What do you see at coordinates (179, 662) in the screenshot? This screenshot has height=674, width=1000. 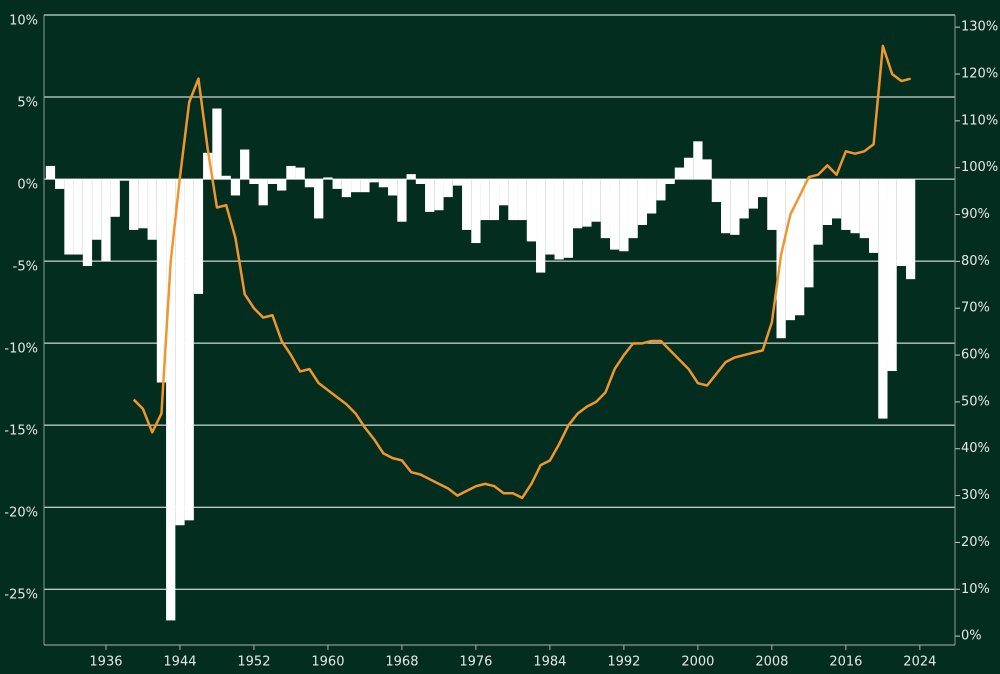 I see `x-tick-label: 1944` at bounding box center [179, 662].